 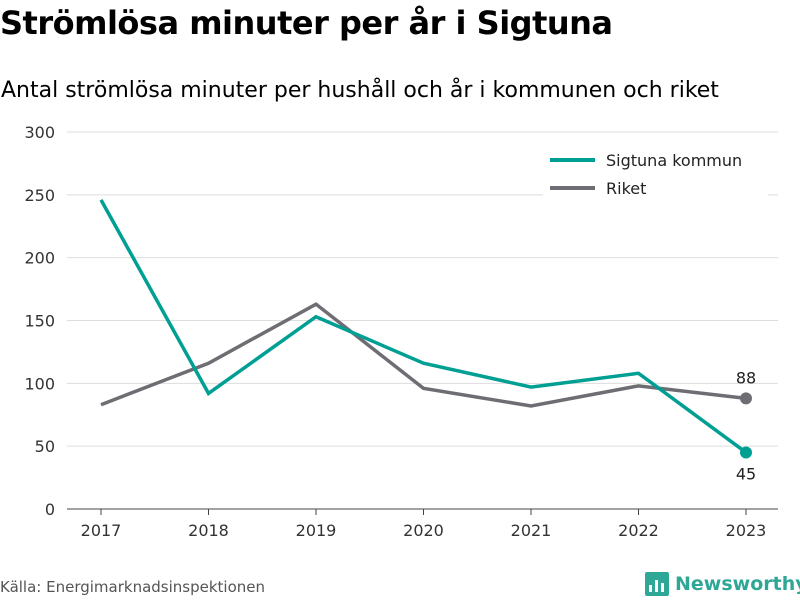 What do you see at coordinates (626, 188) in the screenshot?
I see `legend-label: Riket` at bounding box center [626, 188].